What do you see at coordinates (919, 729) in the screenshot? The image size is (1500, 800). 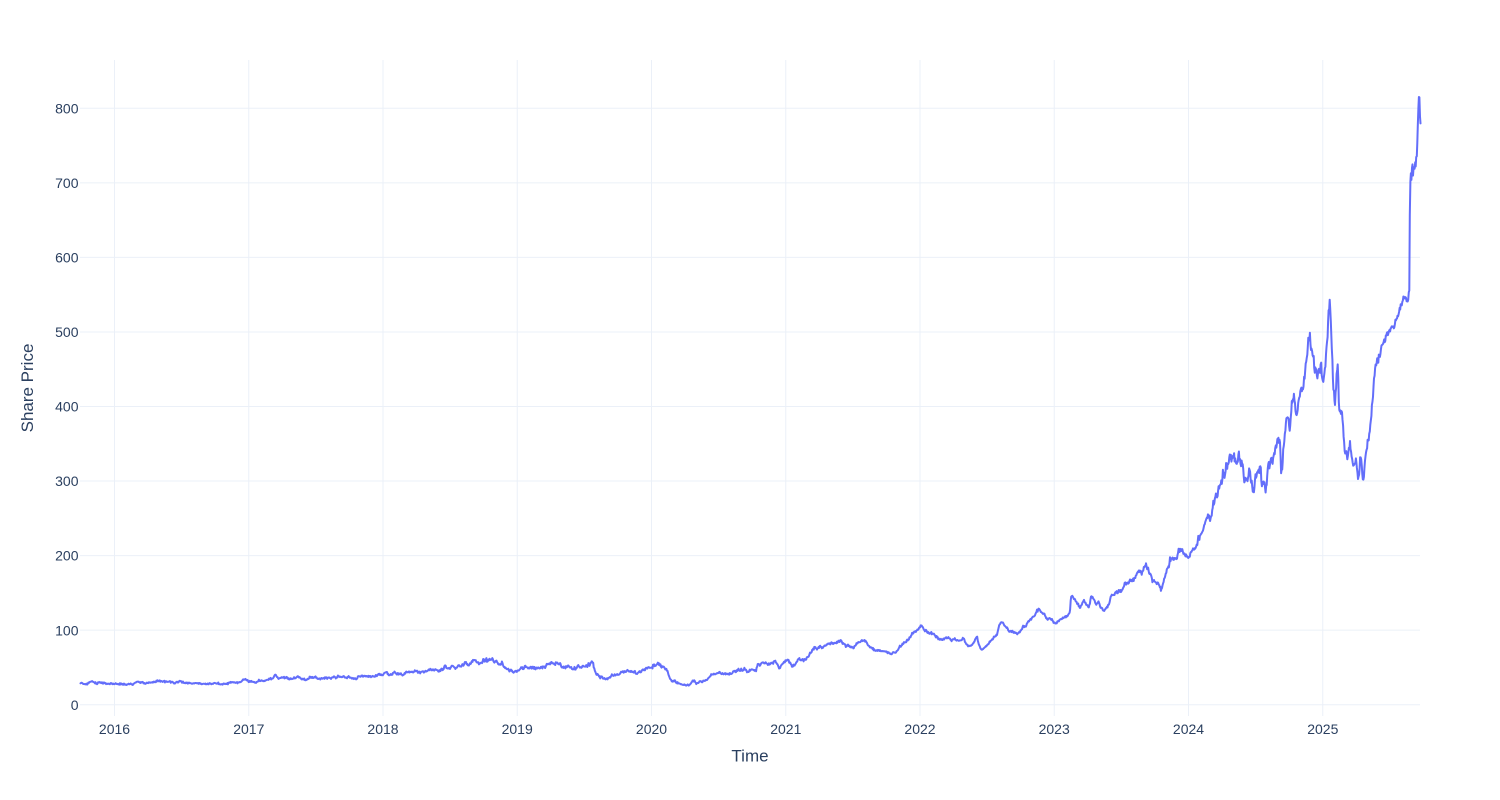 I see `svg-text: 2022` at bounding box center [919, 729].